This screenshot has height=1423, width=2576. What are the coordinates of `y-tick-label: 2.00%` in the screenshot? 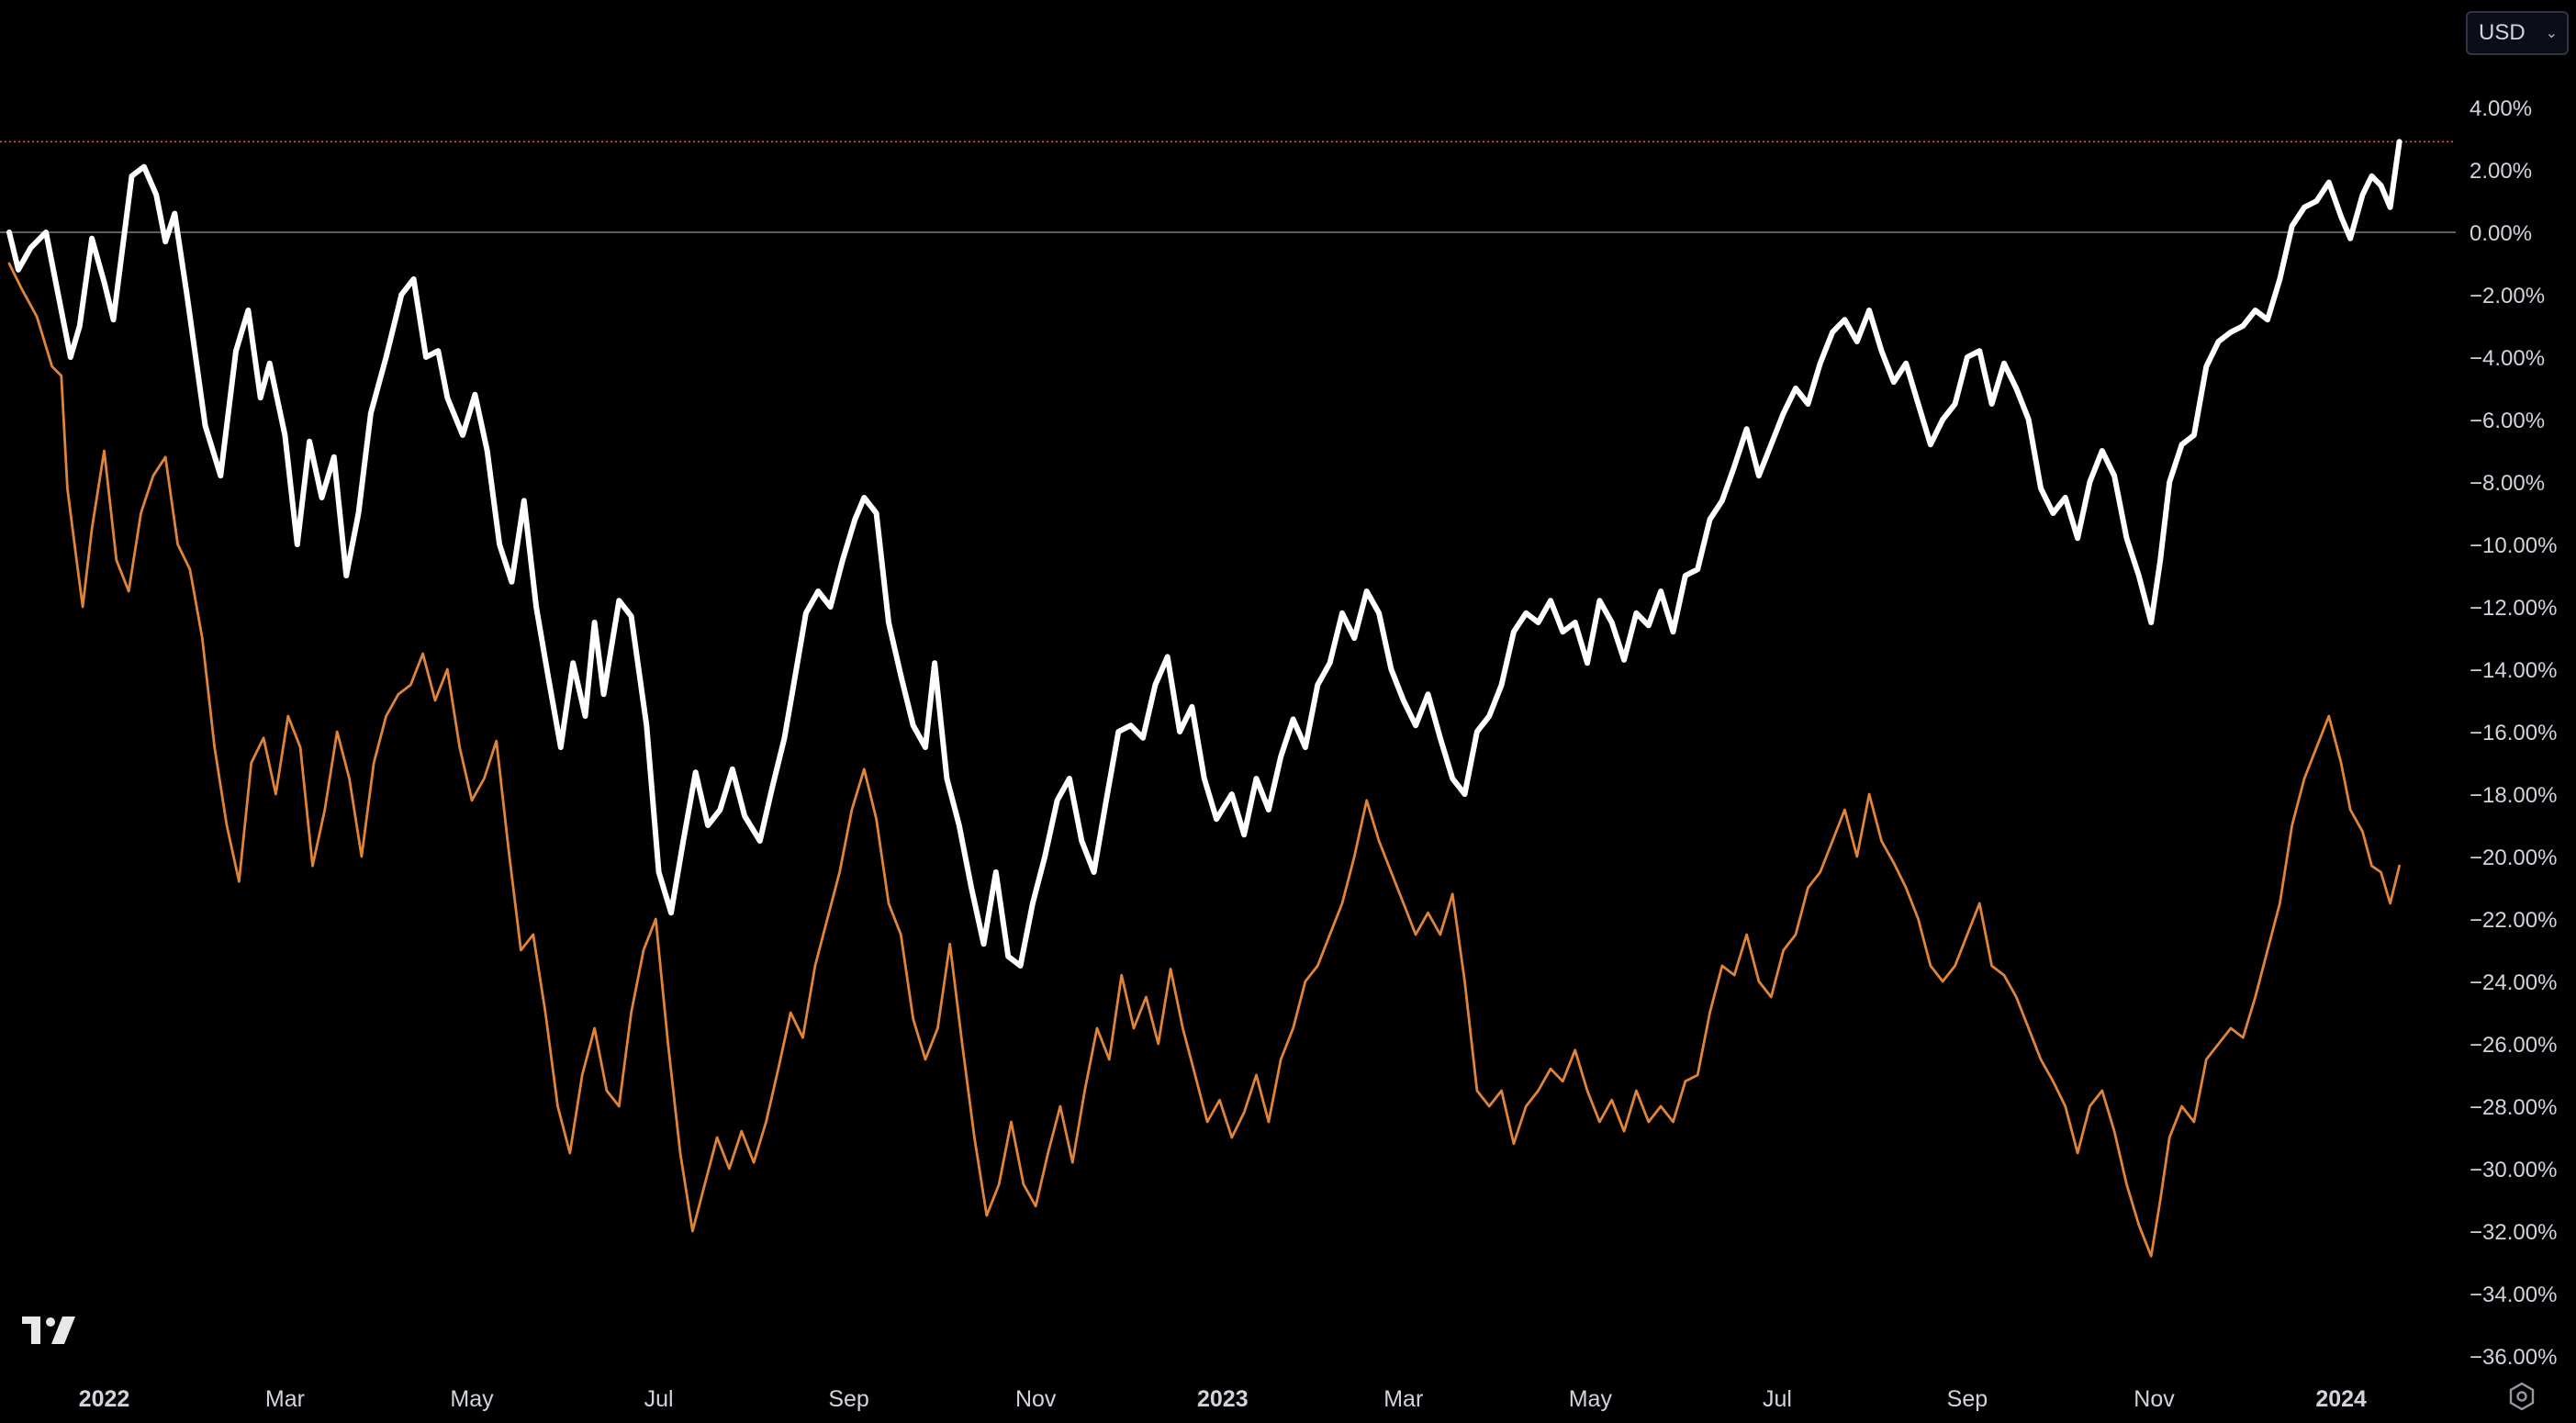 It's located at (2501, 171).